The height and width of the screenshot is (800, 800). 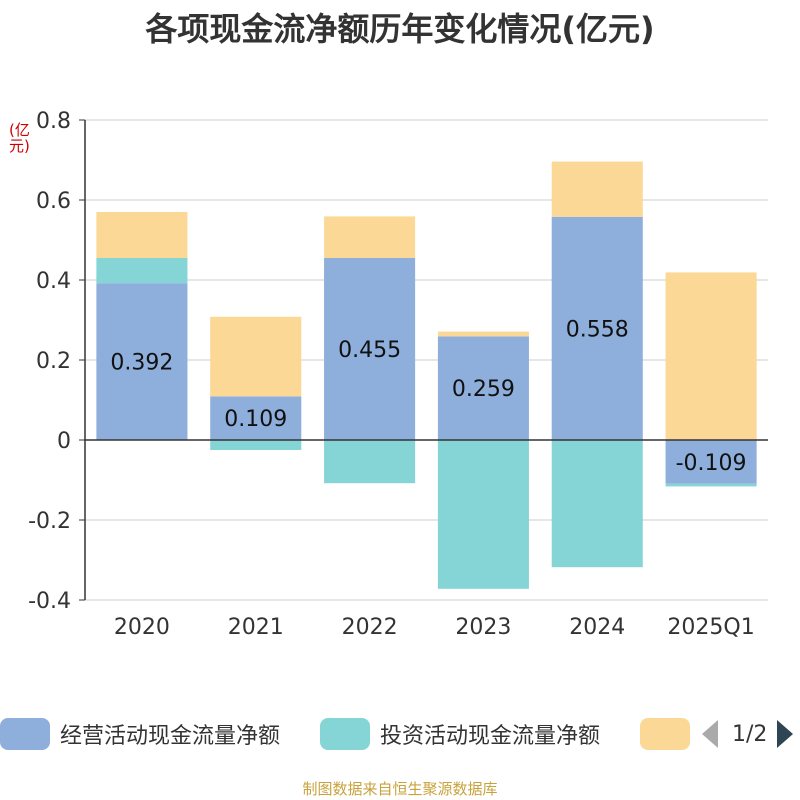 What do you see at coordinates (710, 627) in the screenshot?
I see `x-tick-label: 2025Q1` at bounding box center [710, 627].